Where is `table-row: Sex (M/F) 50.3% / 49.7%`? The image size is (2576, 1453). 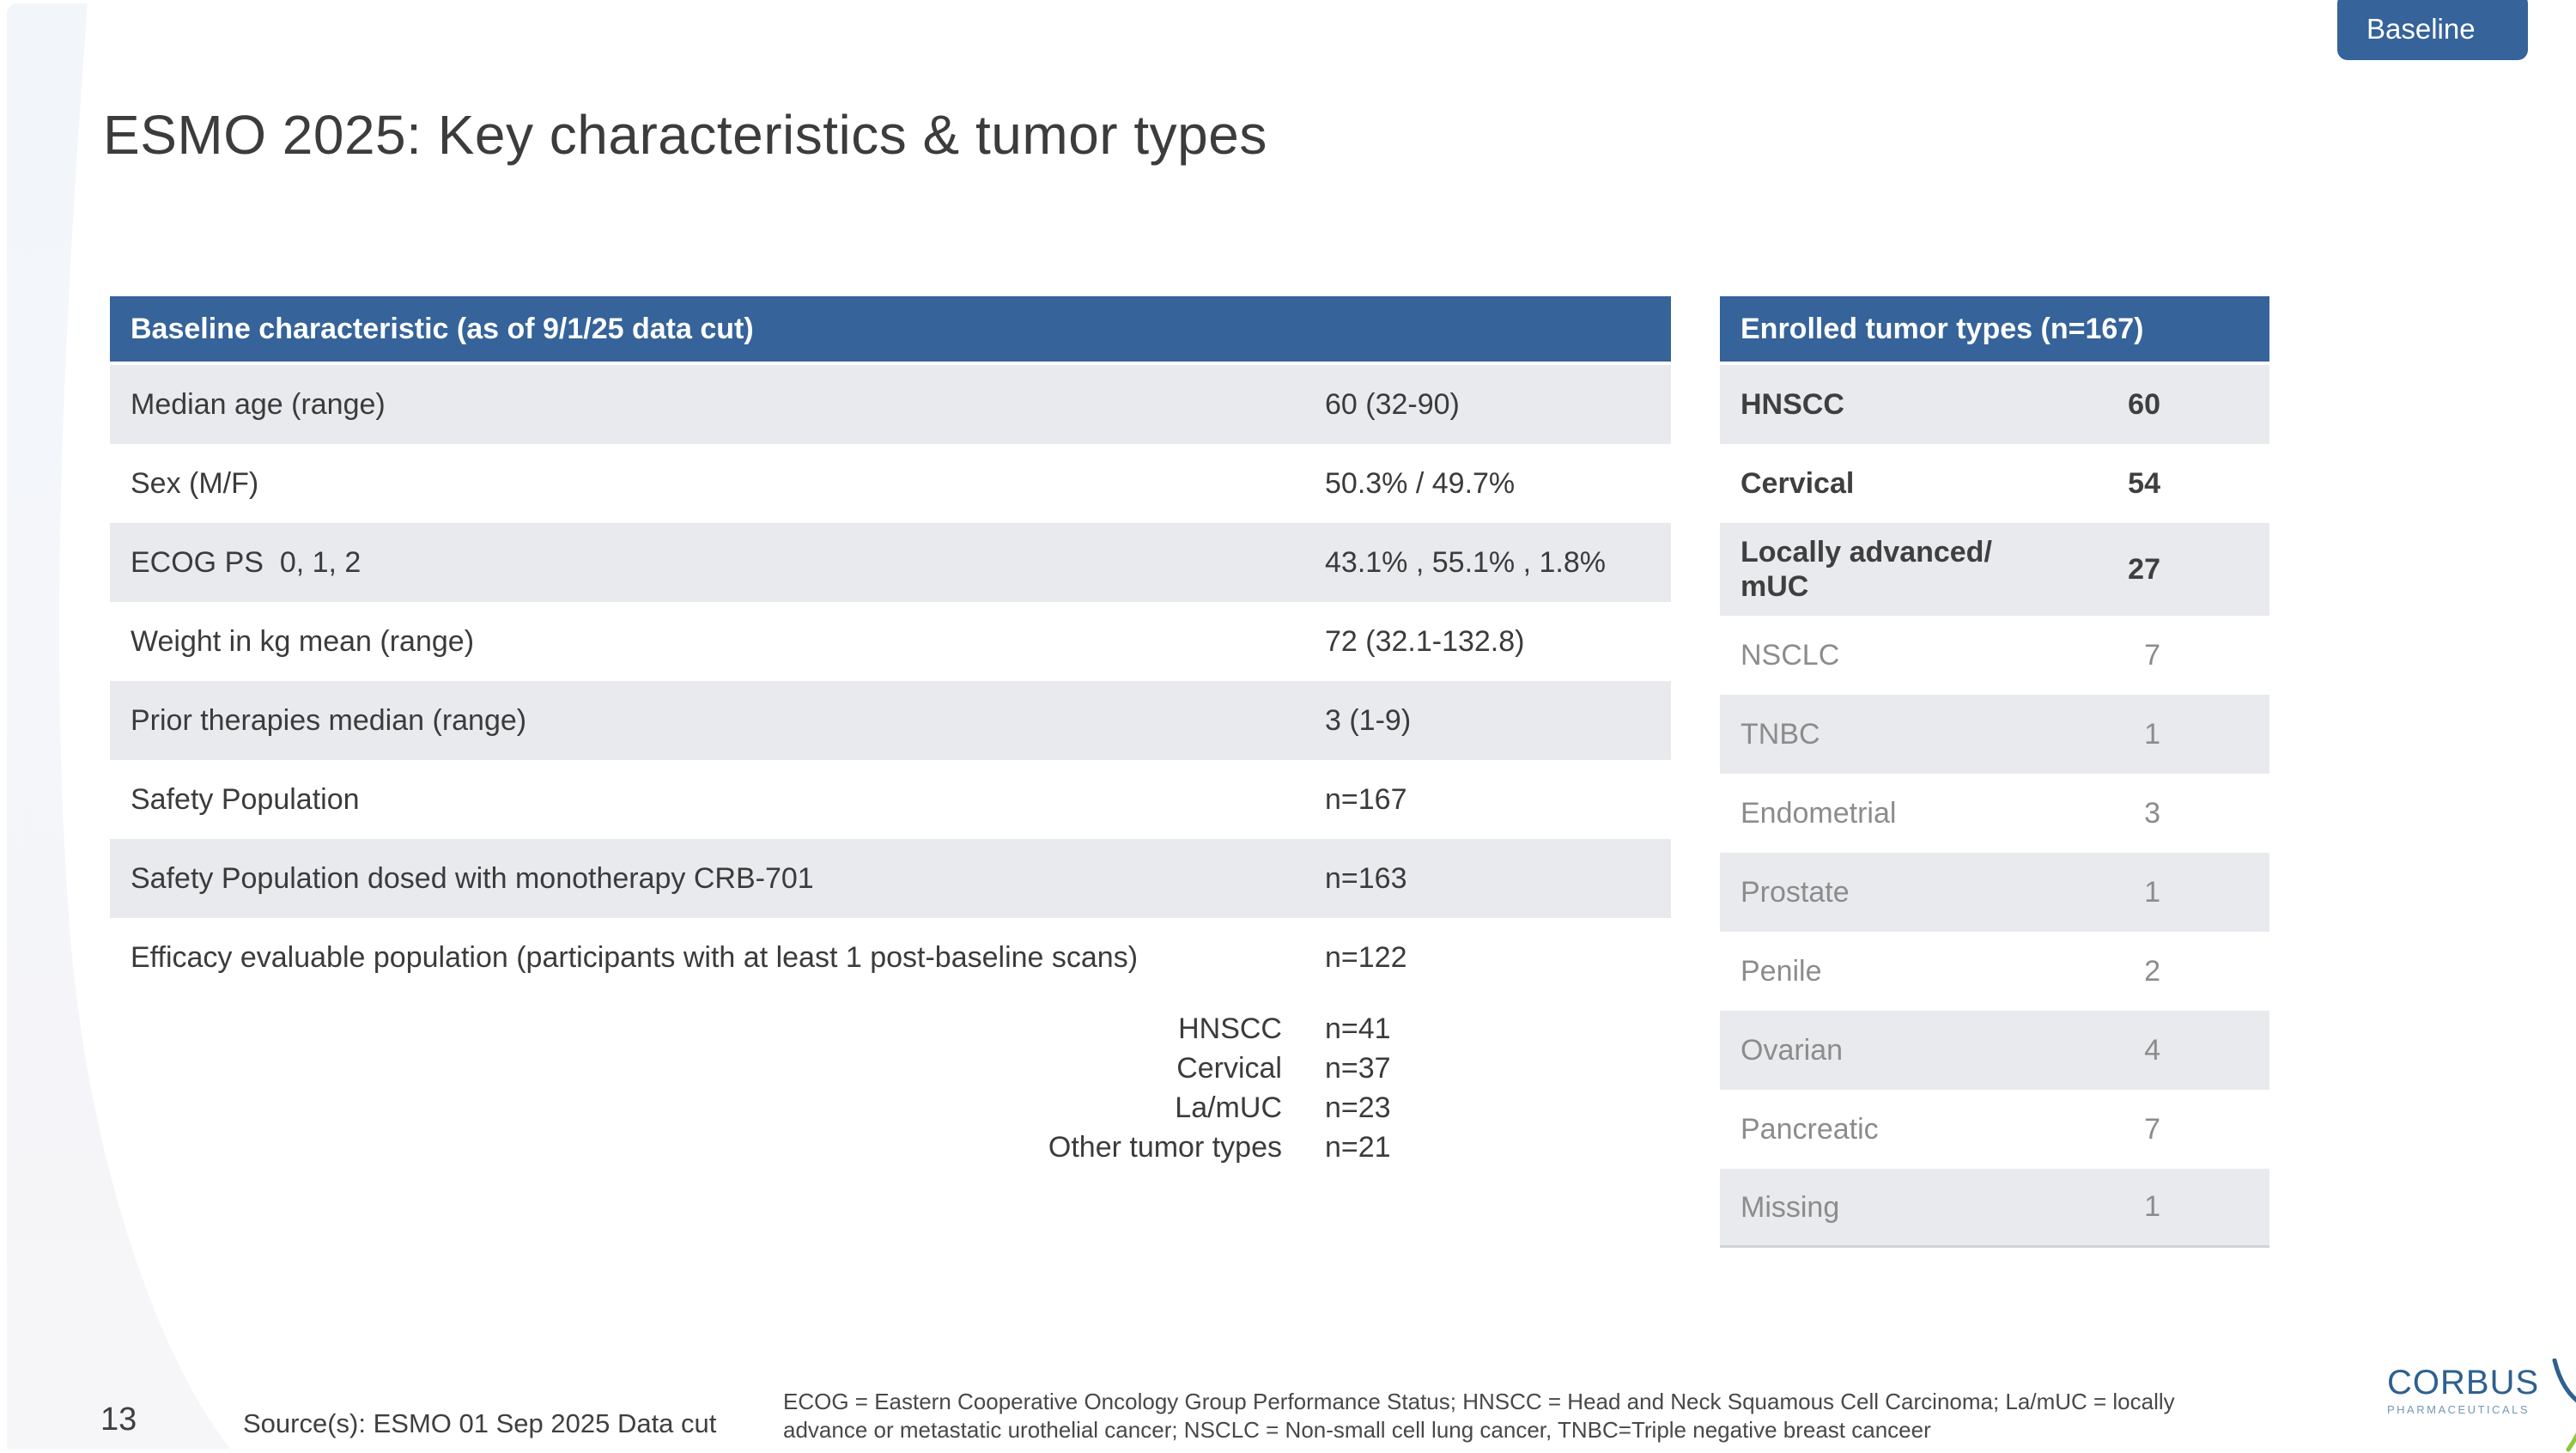 table-row: Sex (M/F) 50.3% / 49.7% is located at coordinates (890, 483).